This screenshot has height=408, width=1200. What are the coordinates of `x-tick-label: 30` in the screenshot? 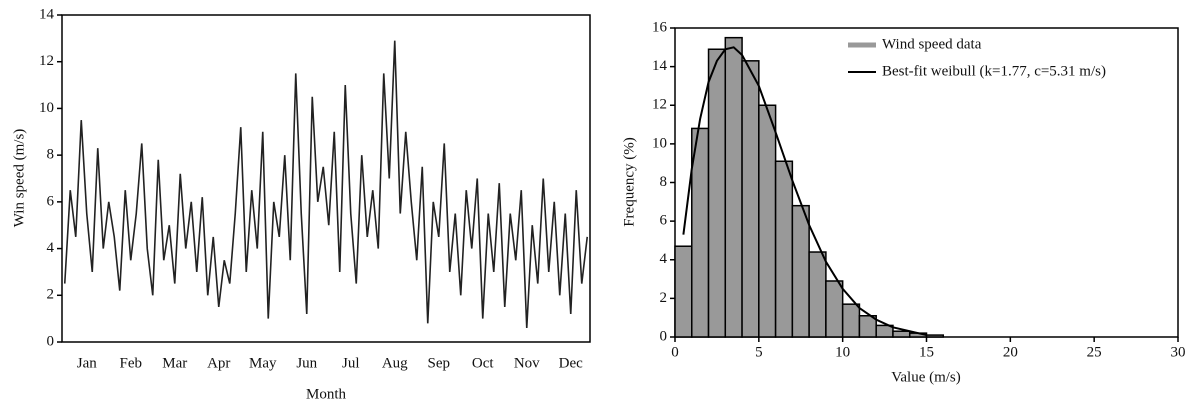 It's located at (1178, 352).